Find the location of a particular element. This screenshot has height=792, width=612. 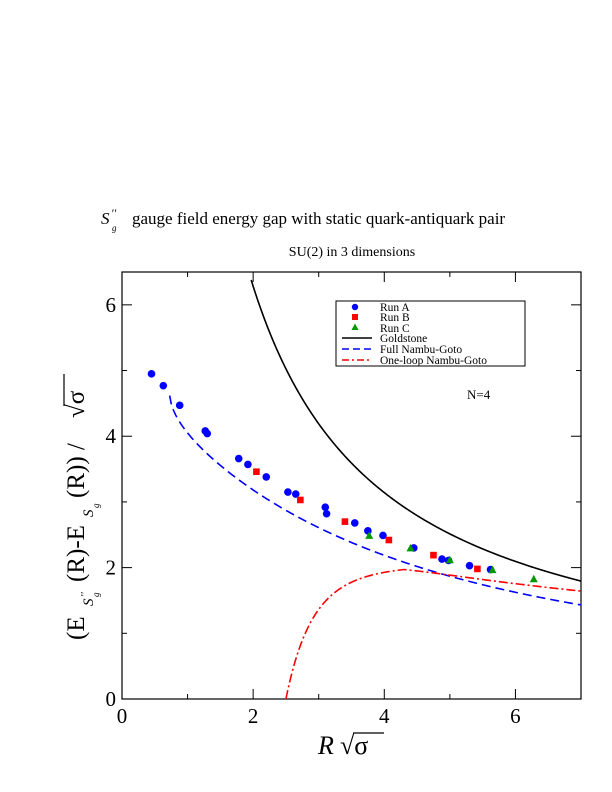

legend-label-full-nambu-goto: Full Nambu-Goto is located at coordinates (421, 350).